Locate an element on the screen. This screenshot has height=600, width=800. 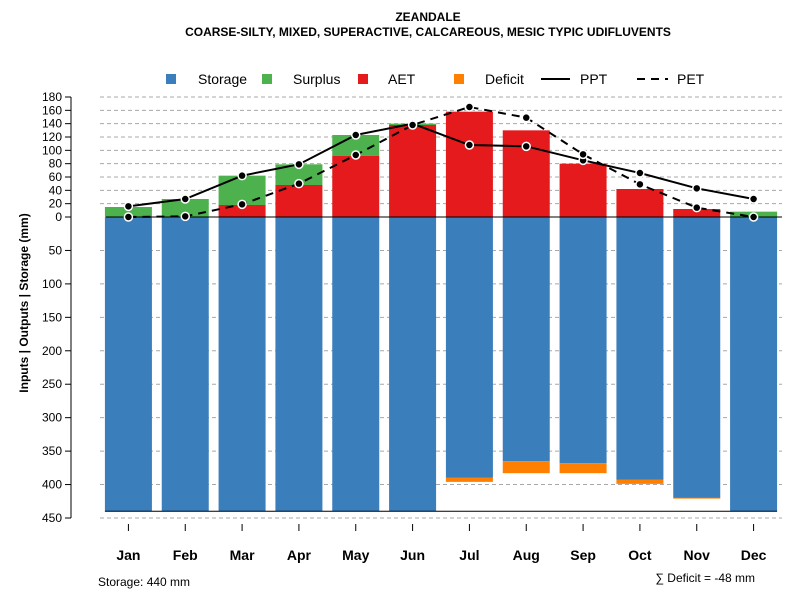
legend-ppt-label: PPT is located at coordinates (594, 79).